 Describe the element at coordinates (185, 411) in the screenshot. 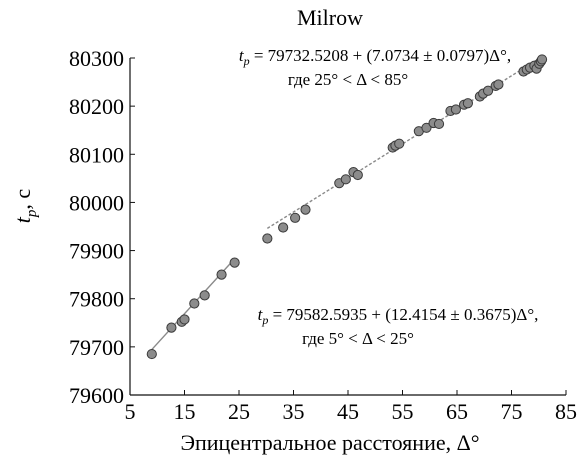

I see `x-tick-label: 15` at that location.